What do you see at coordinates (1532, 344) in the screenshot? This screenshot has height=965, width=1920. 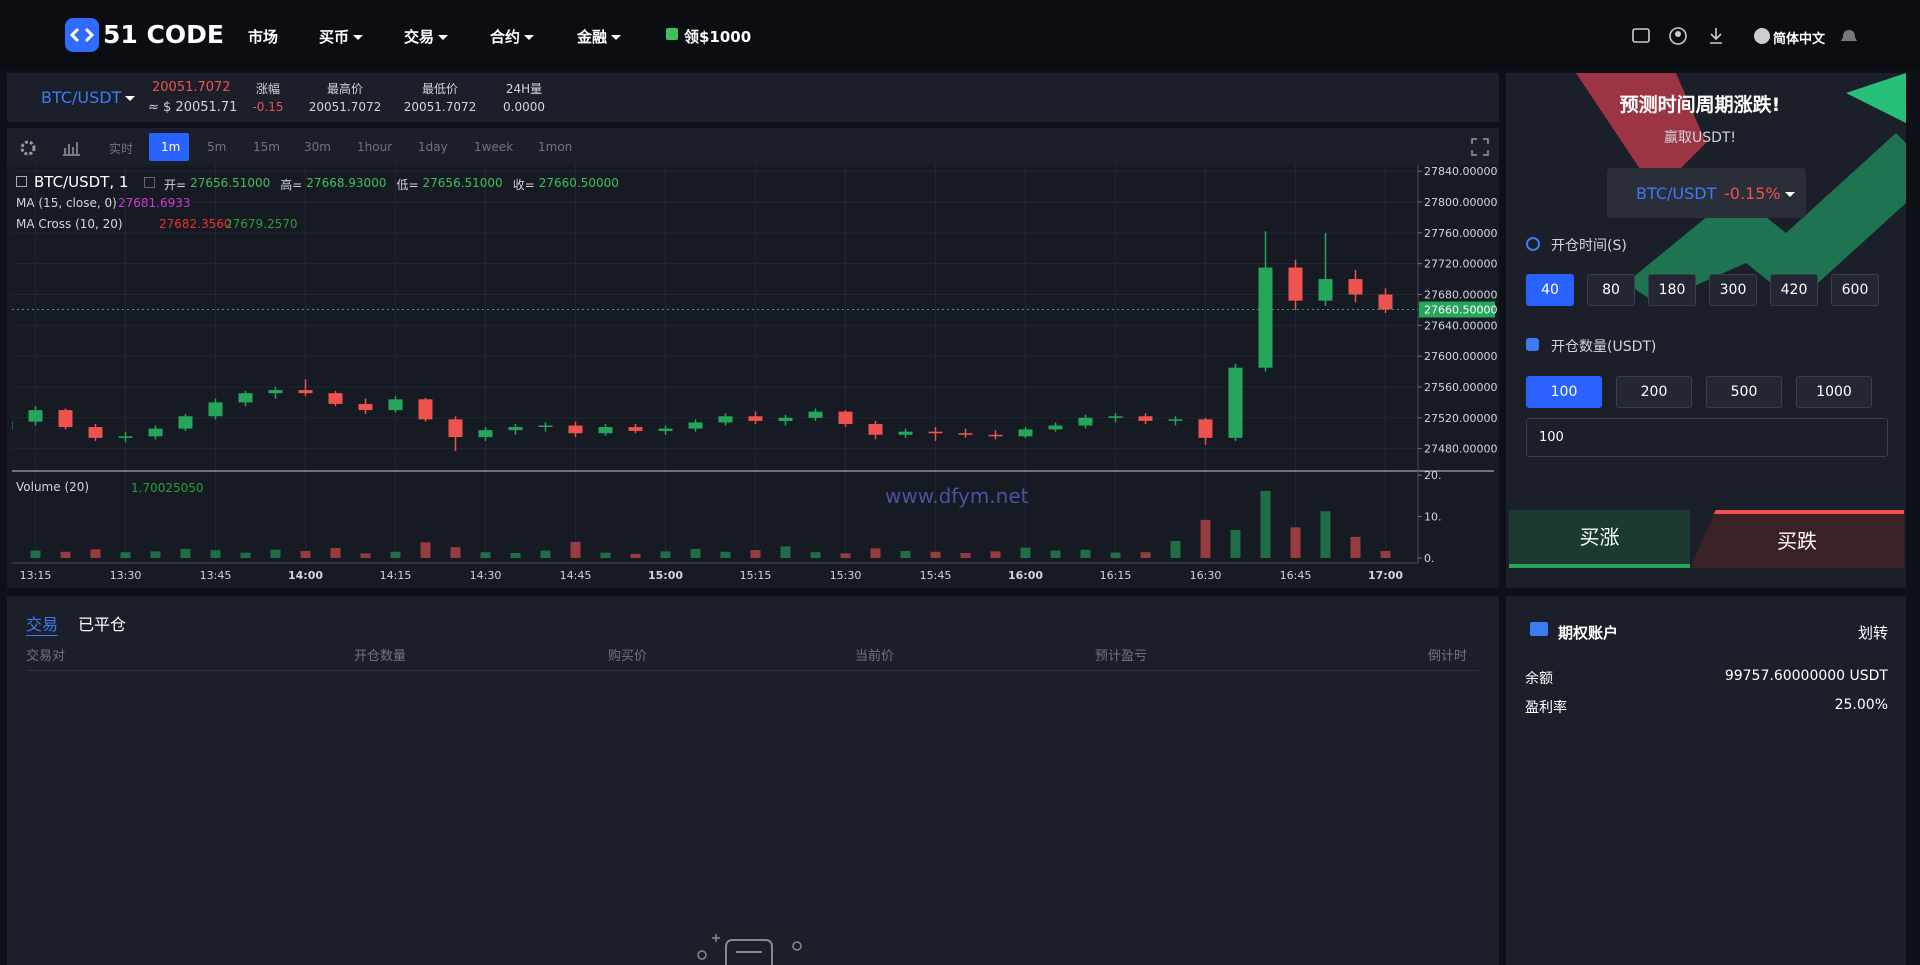 I see `coin-icon` at bounding box center [1532, 344].